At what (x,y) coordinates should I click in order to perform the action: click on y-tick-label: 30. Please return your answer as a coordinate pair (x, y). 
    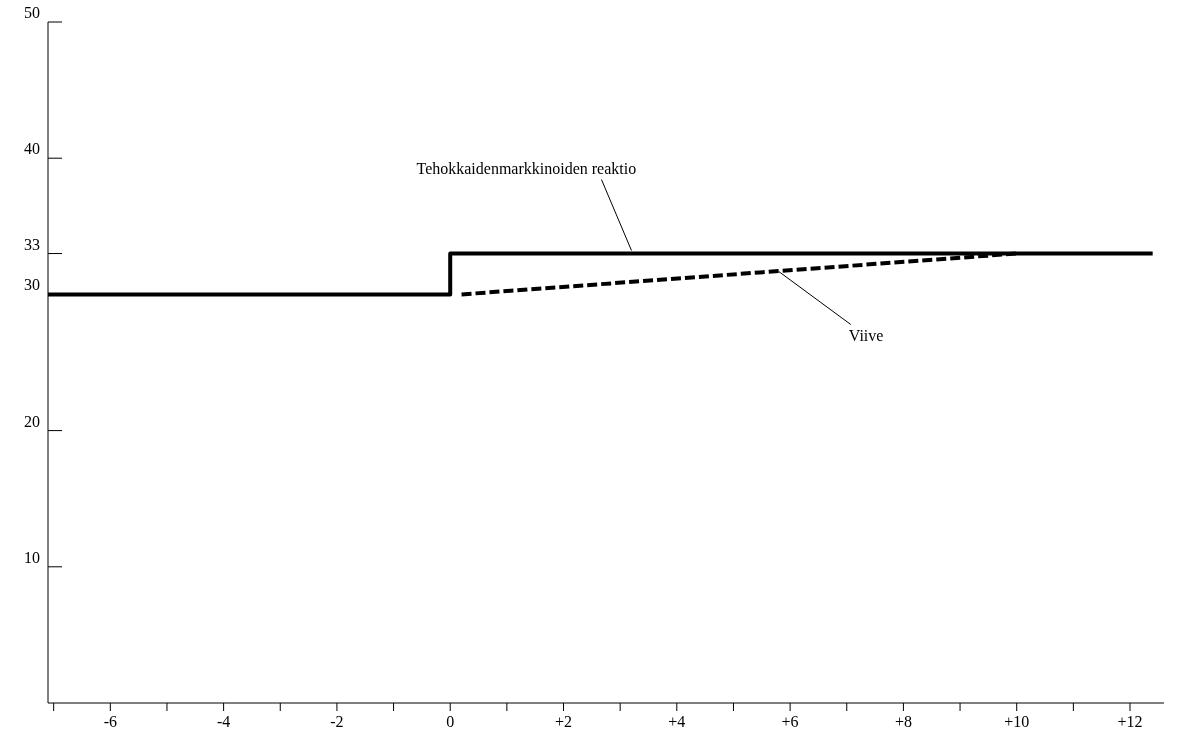
    Looking at the image, I should click on (32, 285).